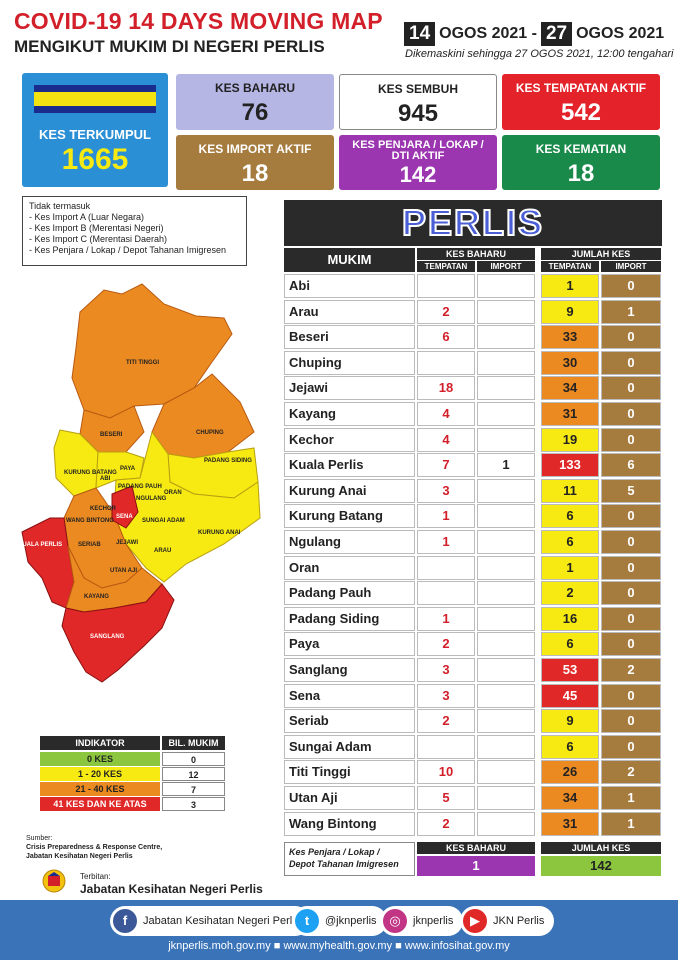 This screenshot has height=960, width=678. I want to click on mukim-name: Titi Tinggi, so click(349, 772).